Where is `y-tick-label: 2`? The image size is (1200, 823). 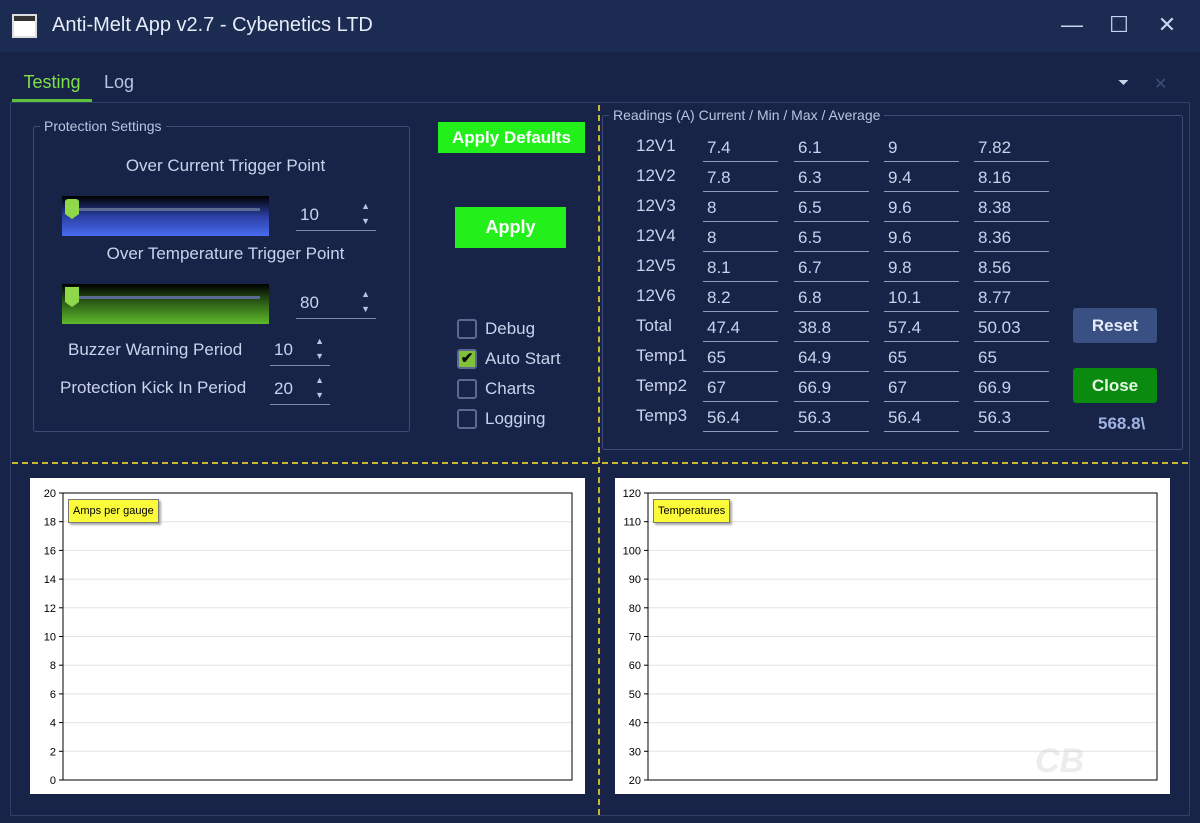
y-tick-label: 2 is located at coordinates (53, 752).